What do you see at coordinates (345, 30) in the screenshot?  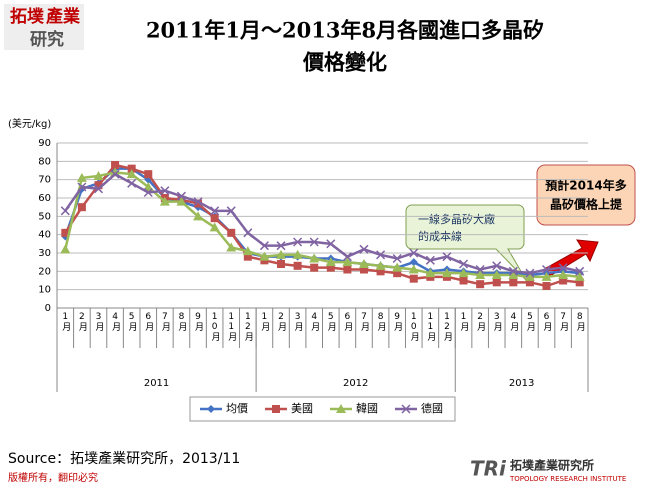 I see `chart-title: 2011年1月～2013年8月各國進口多晶矽` at bounding box center [345, 30].